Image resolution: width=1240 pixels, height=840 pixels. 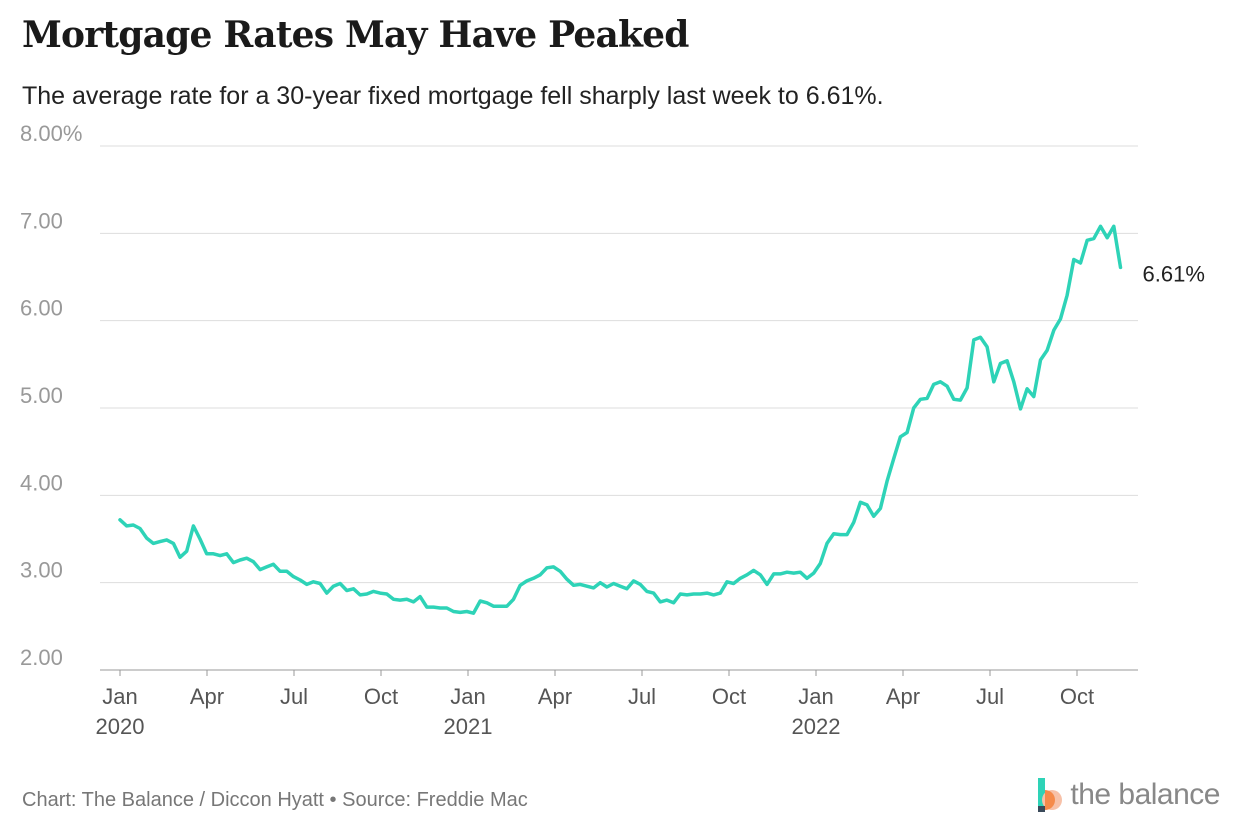 What do you see at coordinates (1145, 794) in the screenshot?
I see `brand-name: the balance` at bounding box center [1145, 794].